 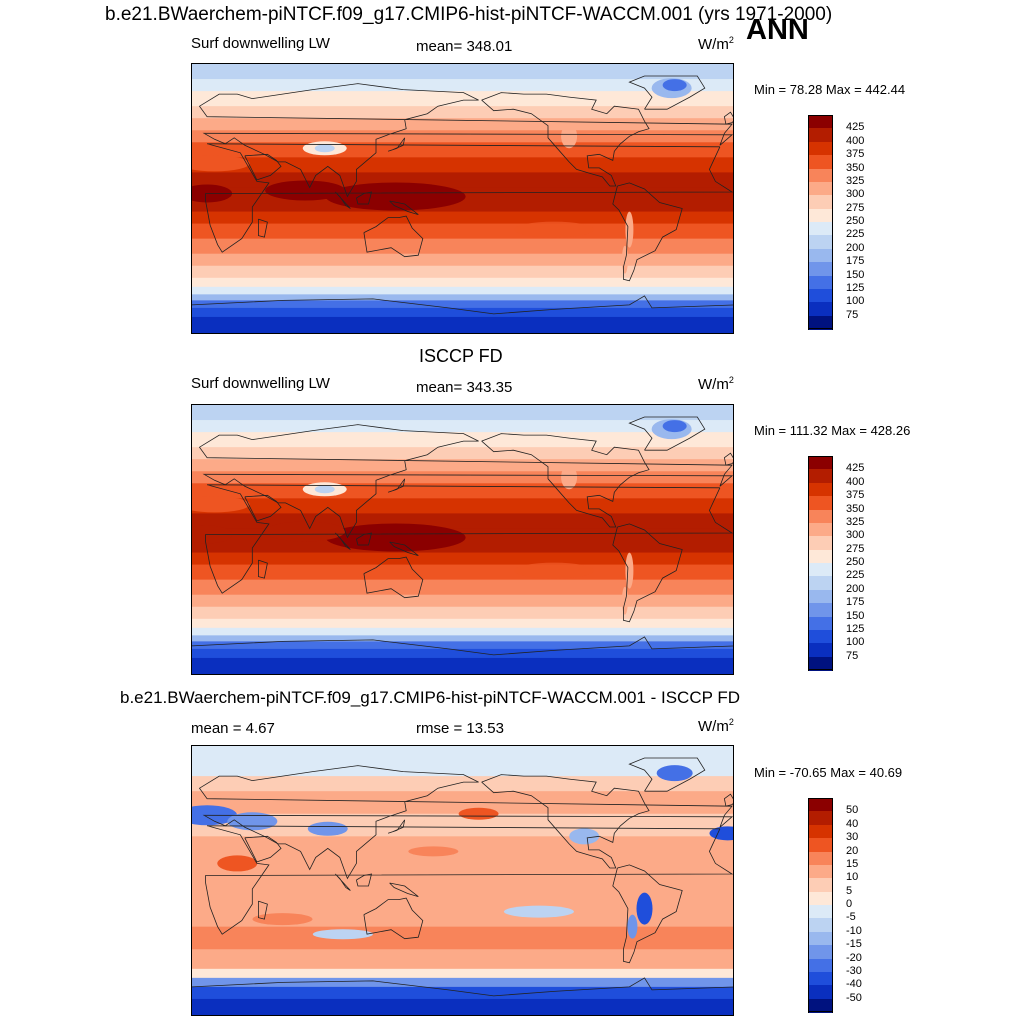 What do you see at coordinates (716, 384) in the screenshot?
I see `panel2-units: W/m2` at bounding box center [716, 384].